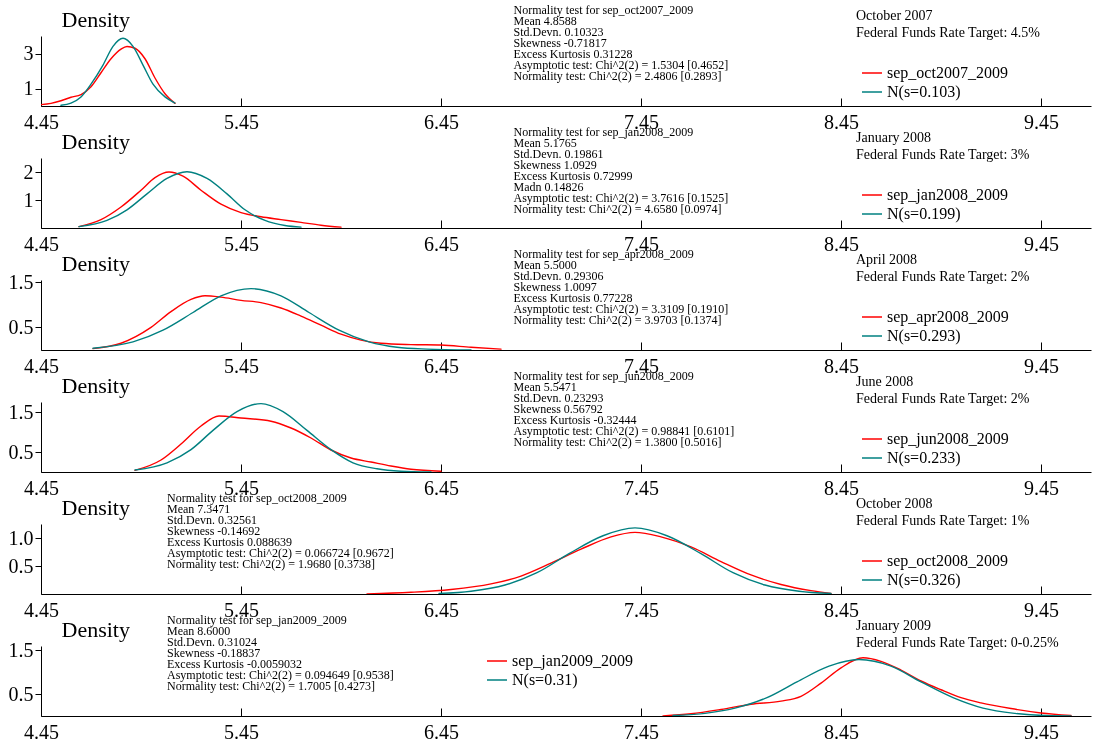 The width and height of the screenshot is (1114, 756). What do you see at coordinates (924, 92) in the screenshot?
I see `legend-label: N(s=0.103)` at bounding box center [924, 92].